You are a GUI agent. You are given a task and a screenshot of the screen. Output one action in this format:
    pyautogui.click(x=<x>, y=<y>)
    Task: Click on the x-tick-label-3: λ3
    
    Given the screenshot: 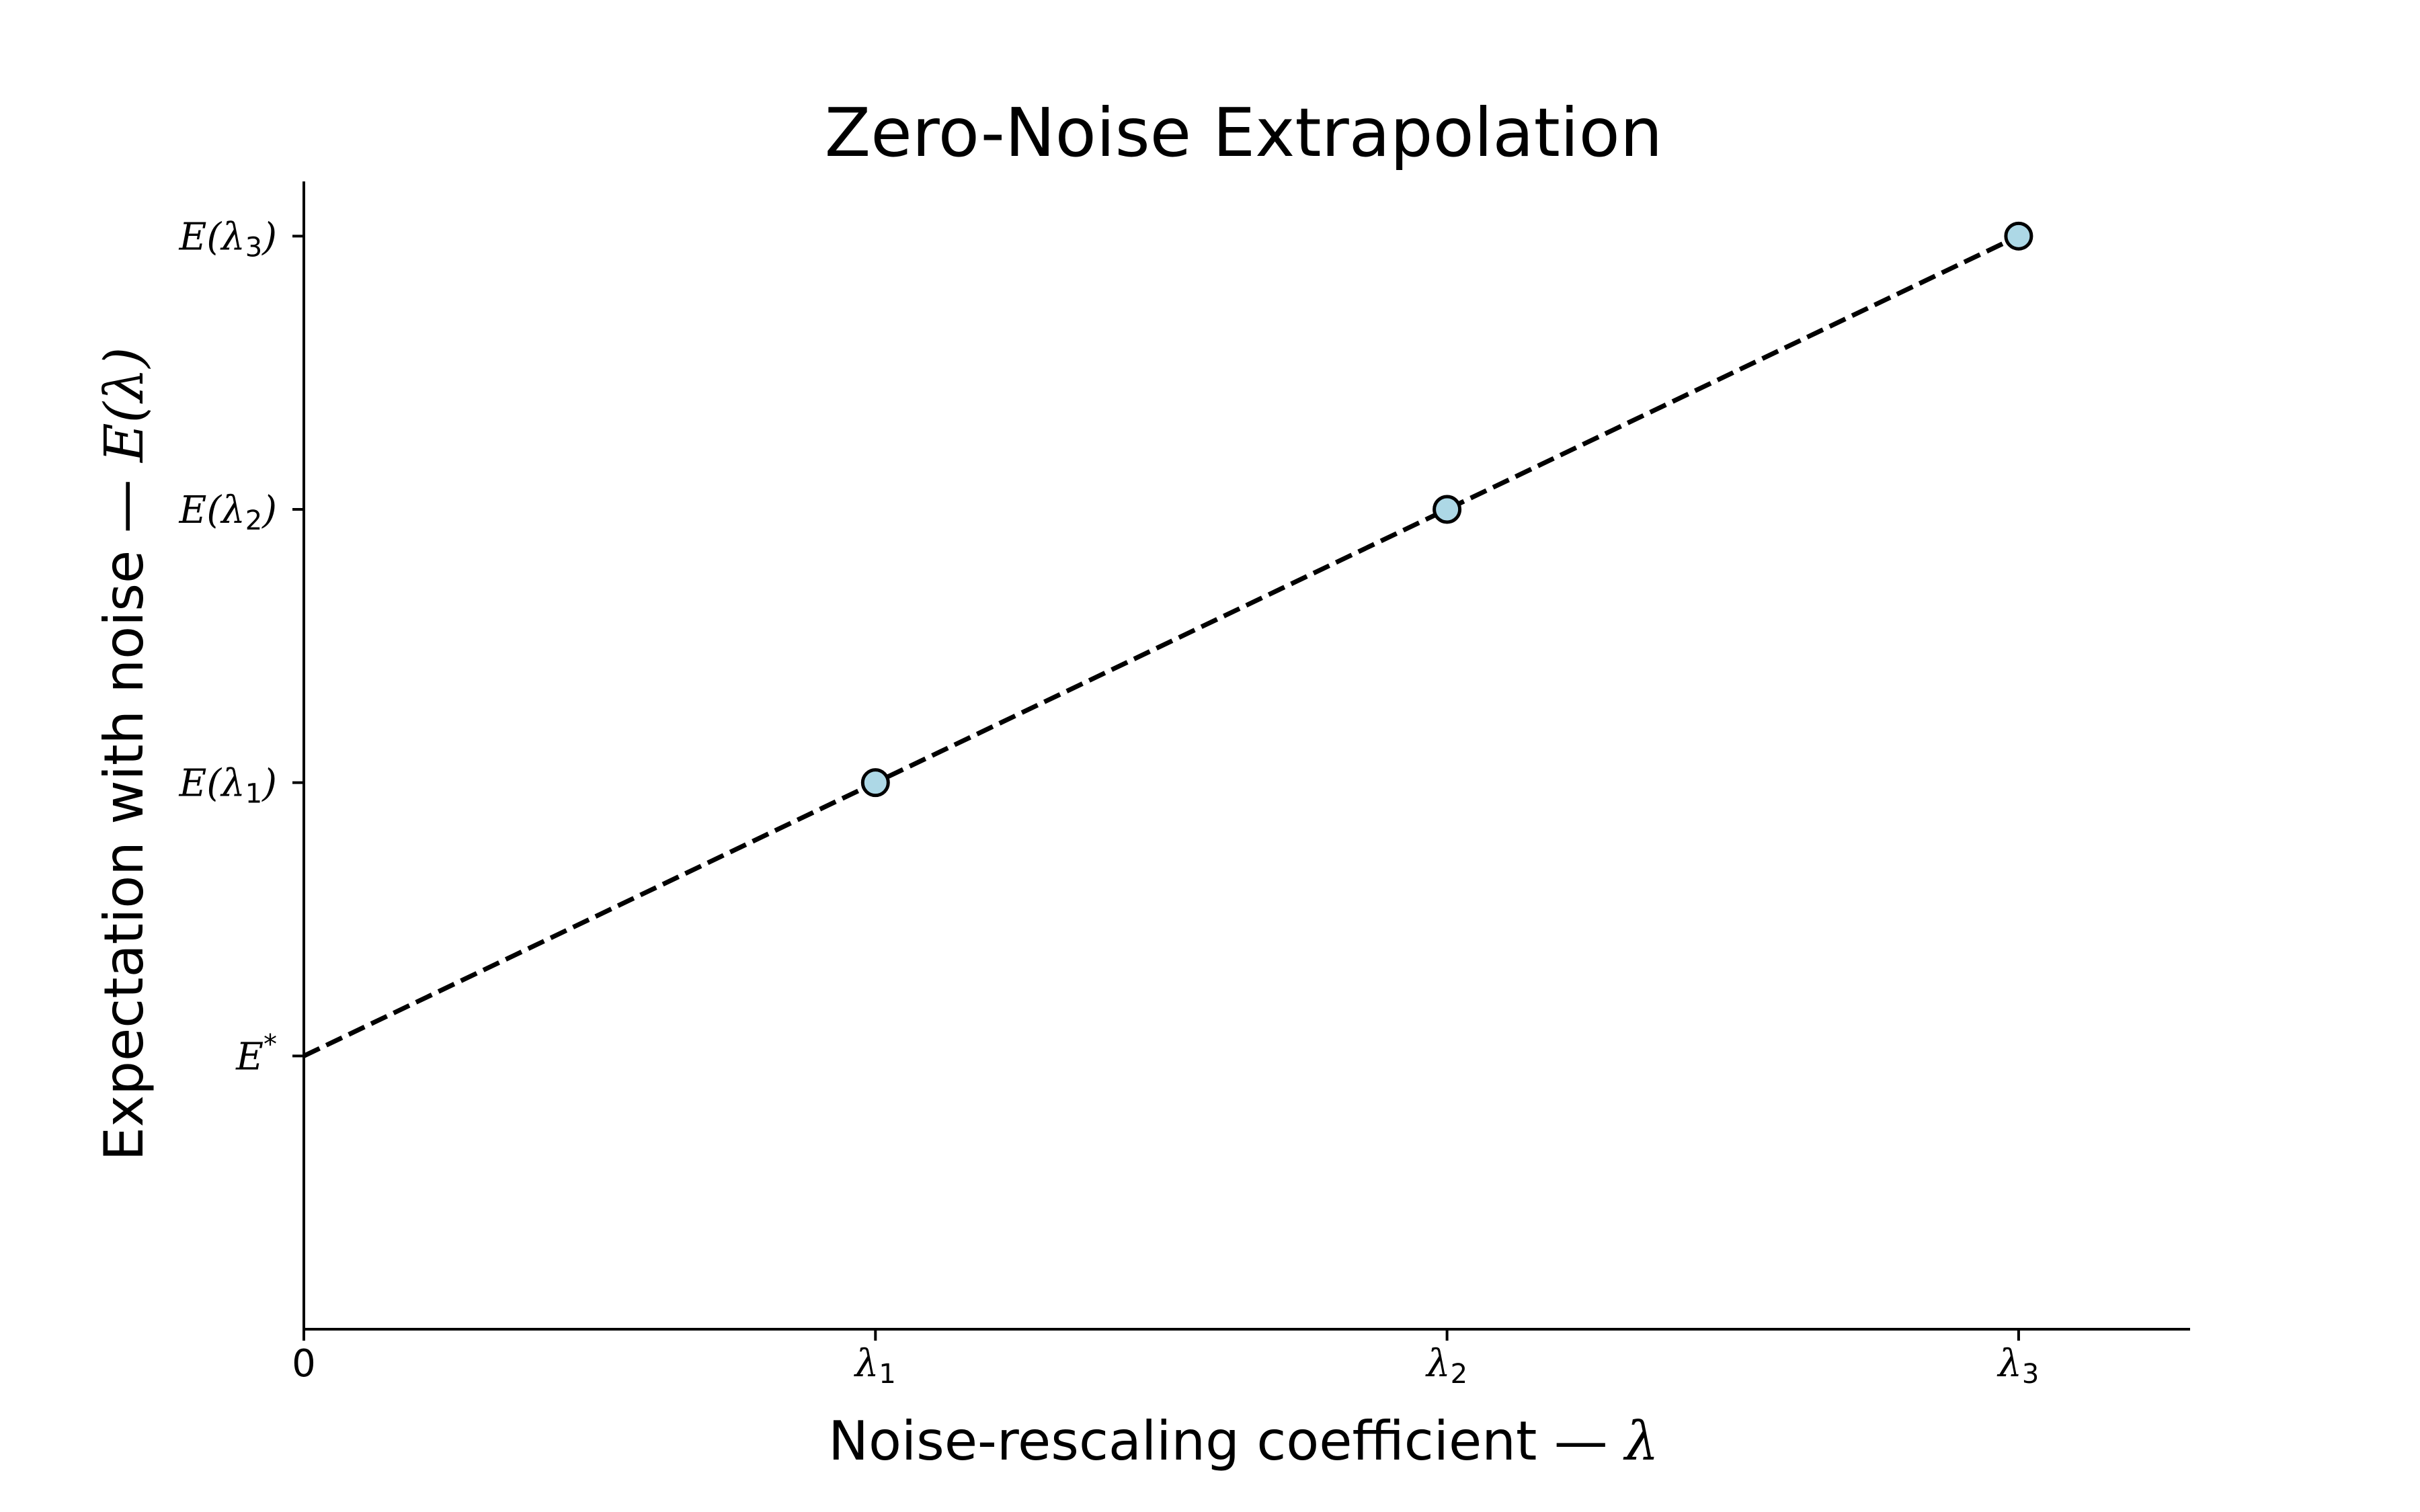 What is the action you would take?
    pyautogui.click(x=2018, y=1366)
    